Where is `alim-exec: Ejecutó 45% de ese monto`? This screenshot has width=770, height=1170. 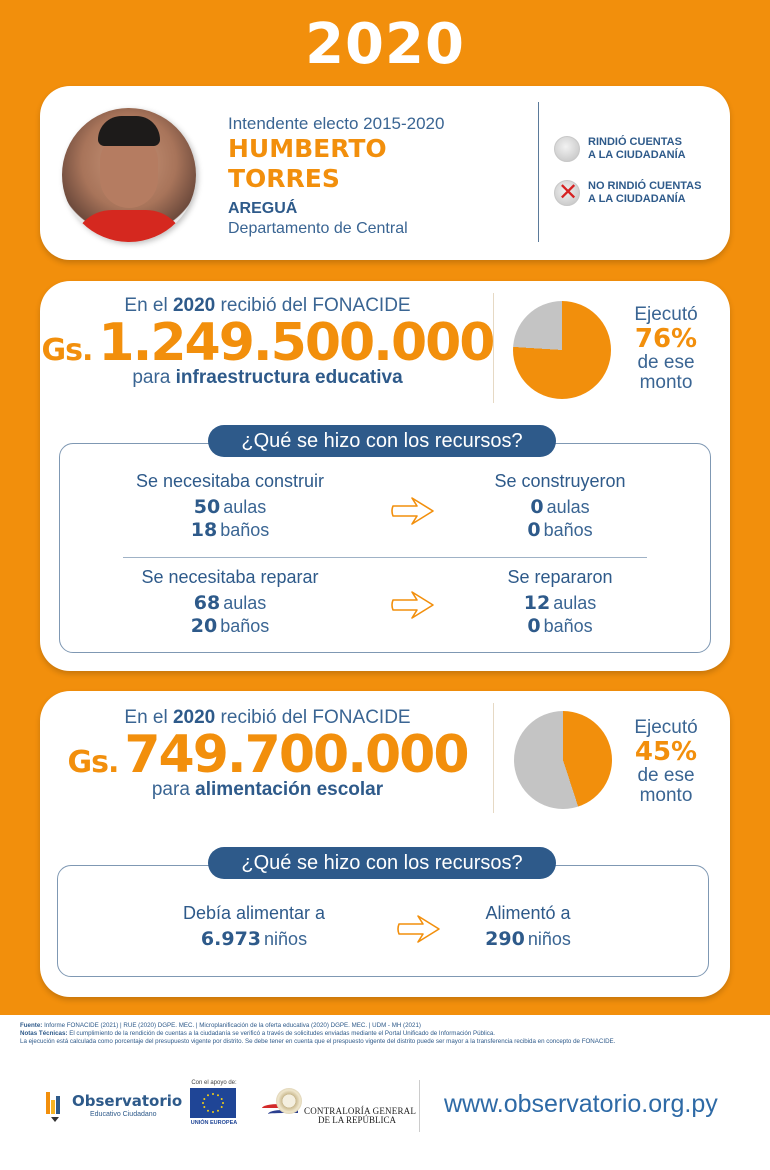
alim-exec: Ejecutó 45% de ese monto is located at coordinates (666, 762).